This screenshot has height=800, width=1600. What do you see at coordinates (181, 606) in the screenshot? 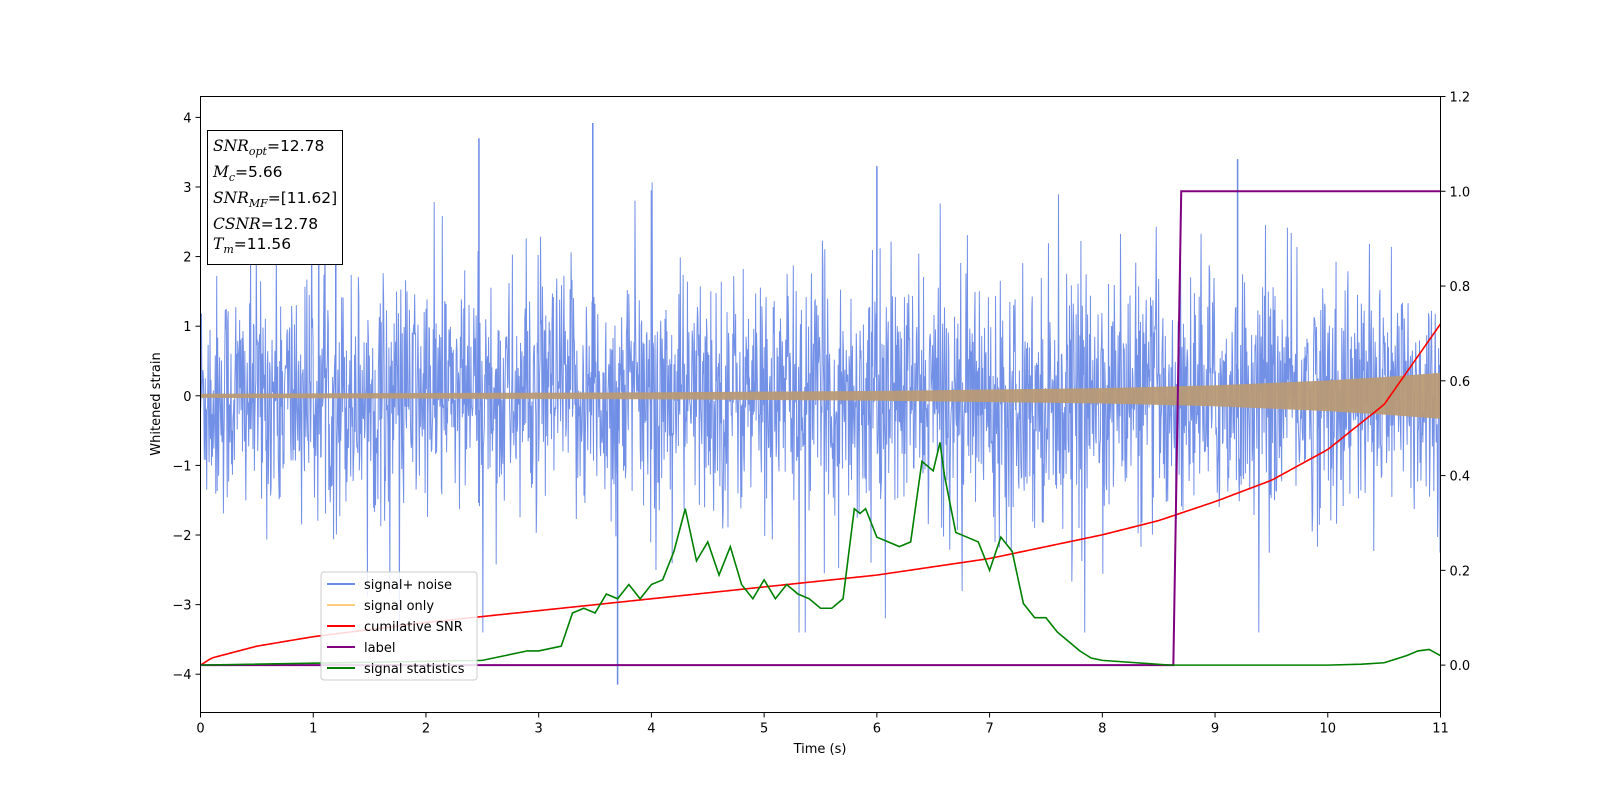
I see `y-tick-label: −3` at bounding box center [181, 606].